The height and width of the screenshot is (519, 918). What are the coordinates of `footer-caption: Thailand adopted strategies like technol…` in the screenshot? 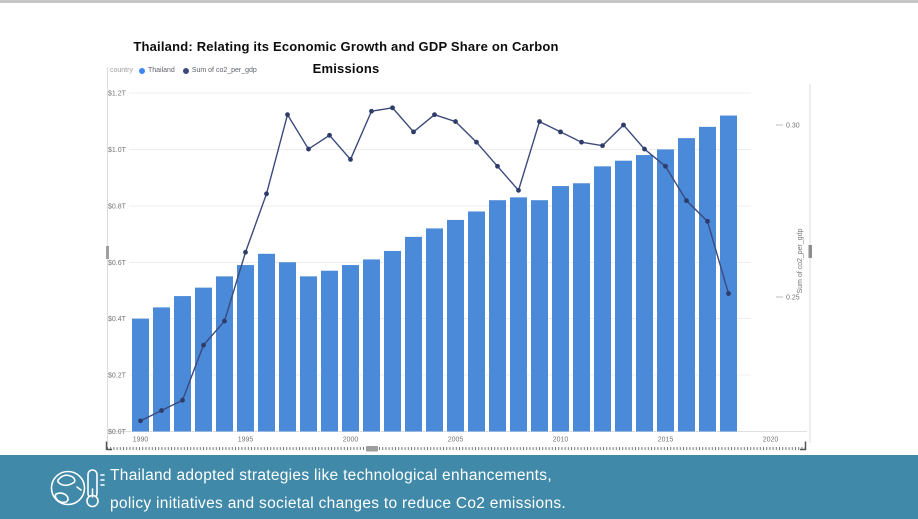 It's located at (338, 489).